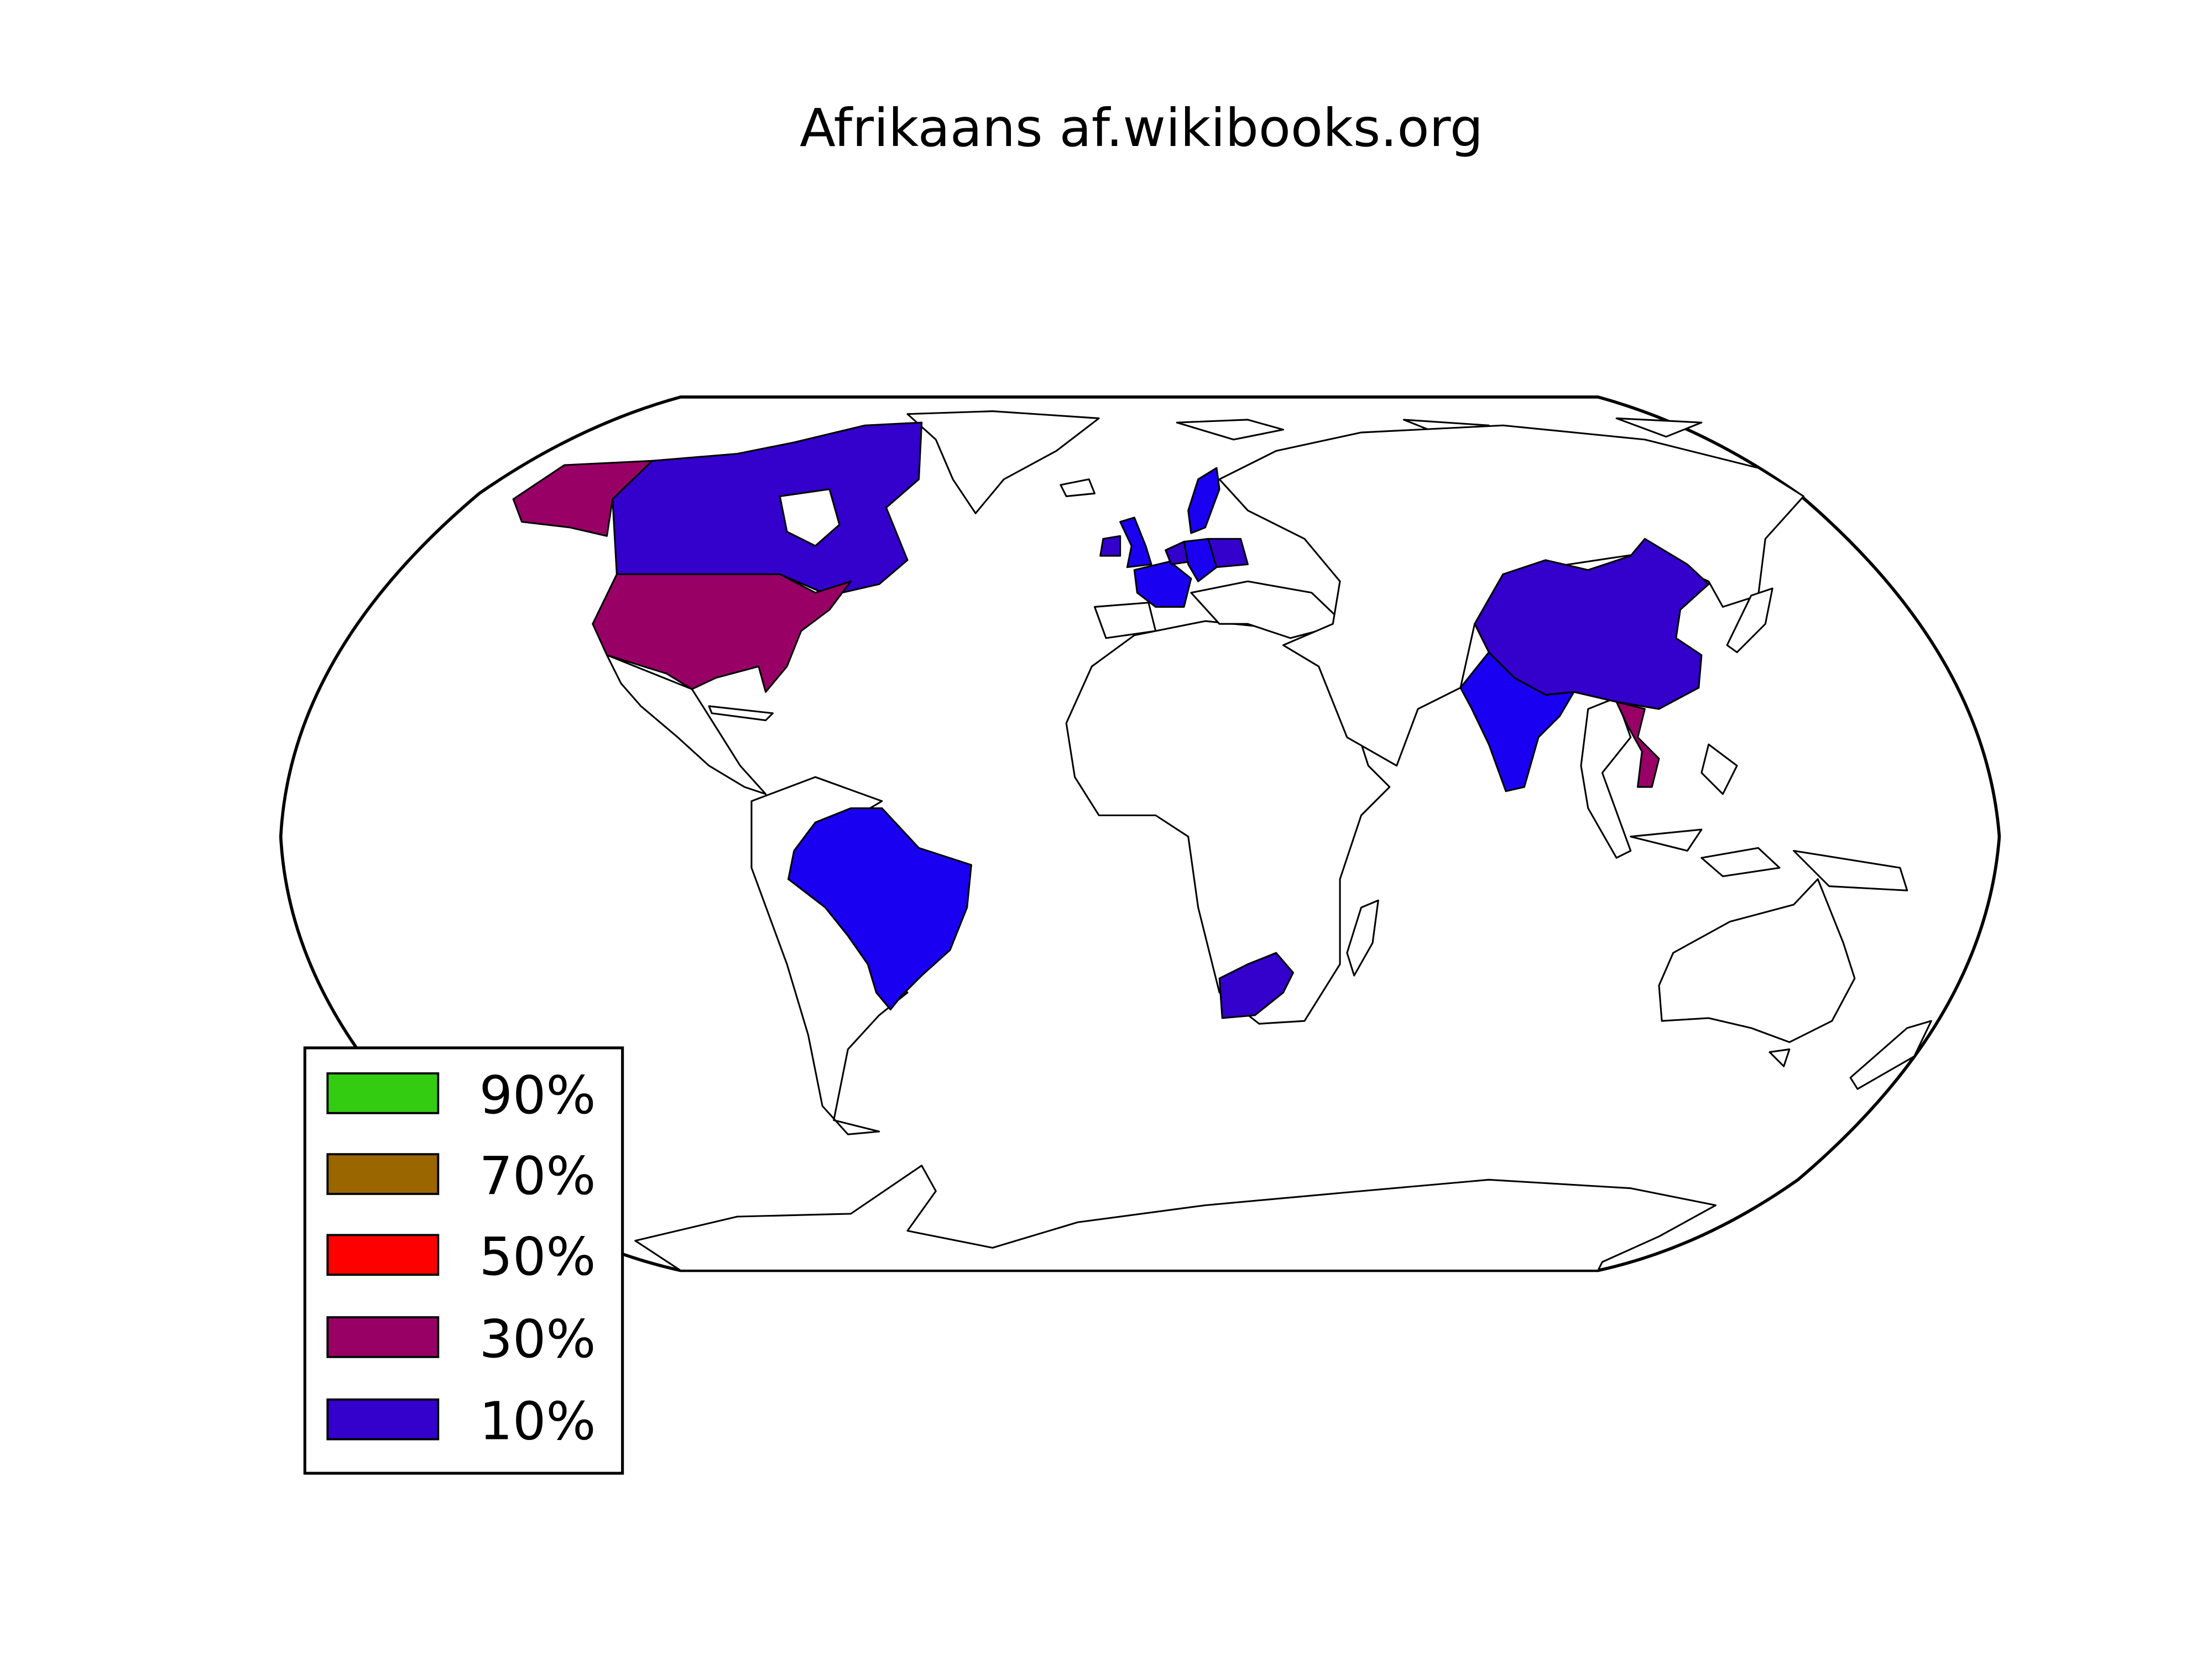  Describe the element at coordinates (741, 714) in the screenshot. I see `cuba` at that location.